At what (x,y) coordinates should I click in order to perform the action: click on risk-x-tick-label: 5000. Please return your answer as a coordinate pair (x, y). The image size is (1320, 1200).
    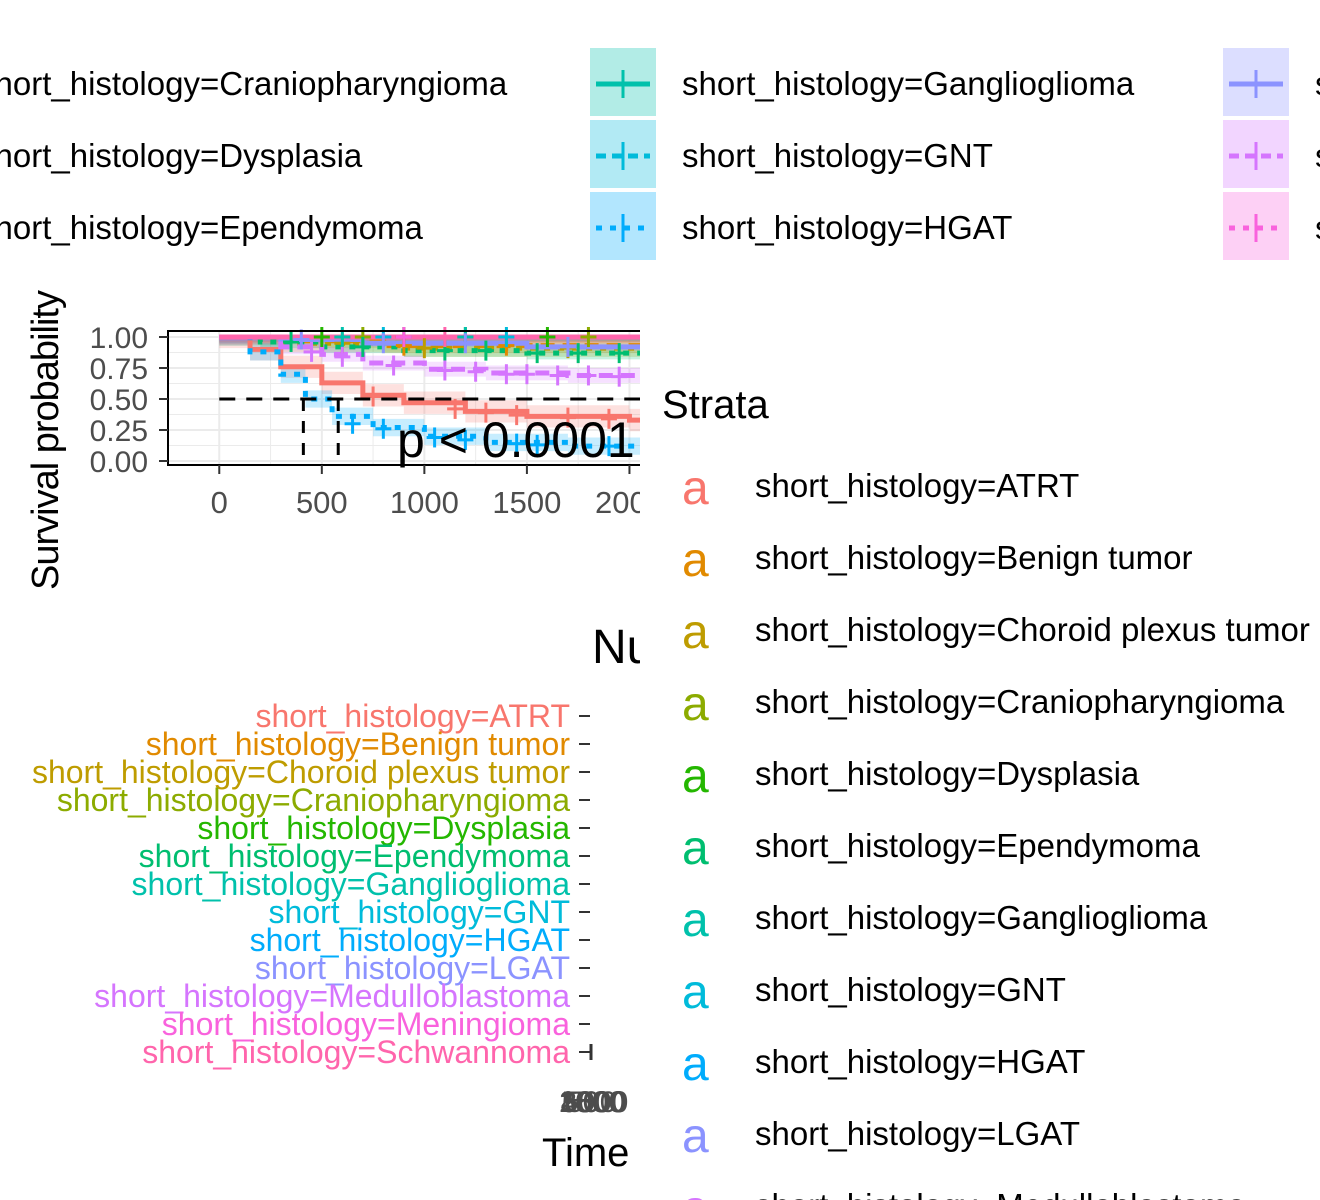
    Looking at the image, I should click on (595, 1102).